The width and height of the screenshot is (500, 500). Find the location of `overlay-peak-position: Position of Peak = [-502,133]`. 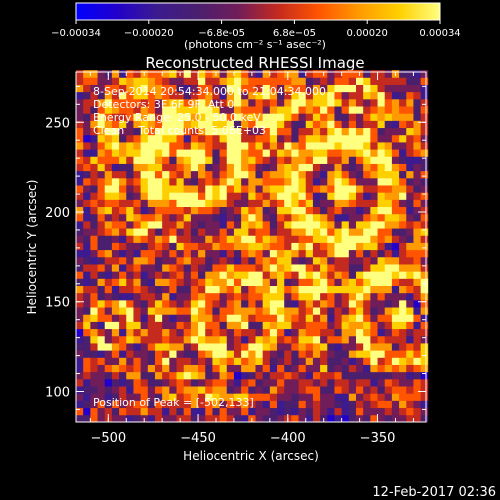

overlay-peak-position: Position of Peak = [-502,133] is located at coordinates (173, 402).